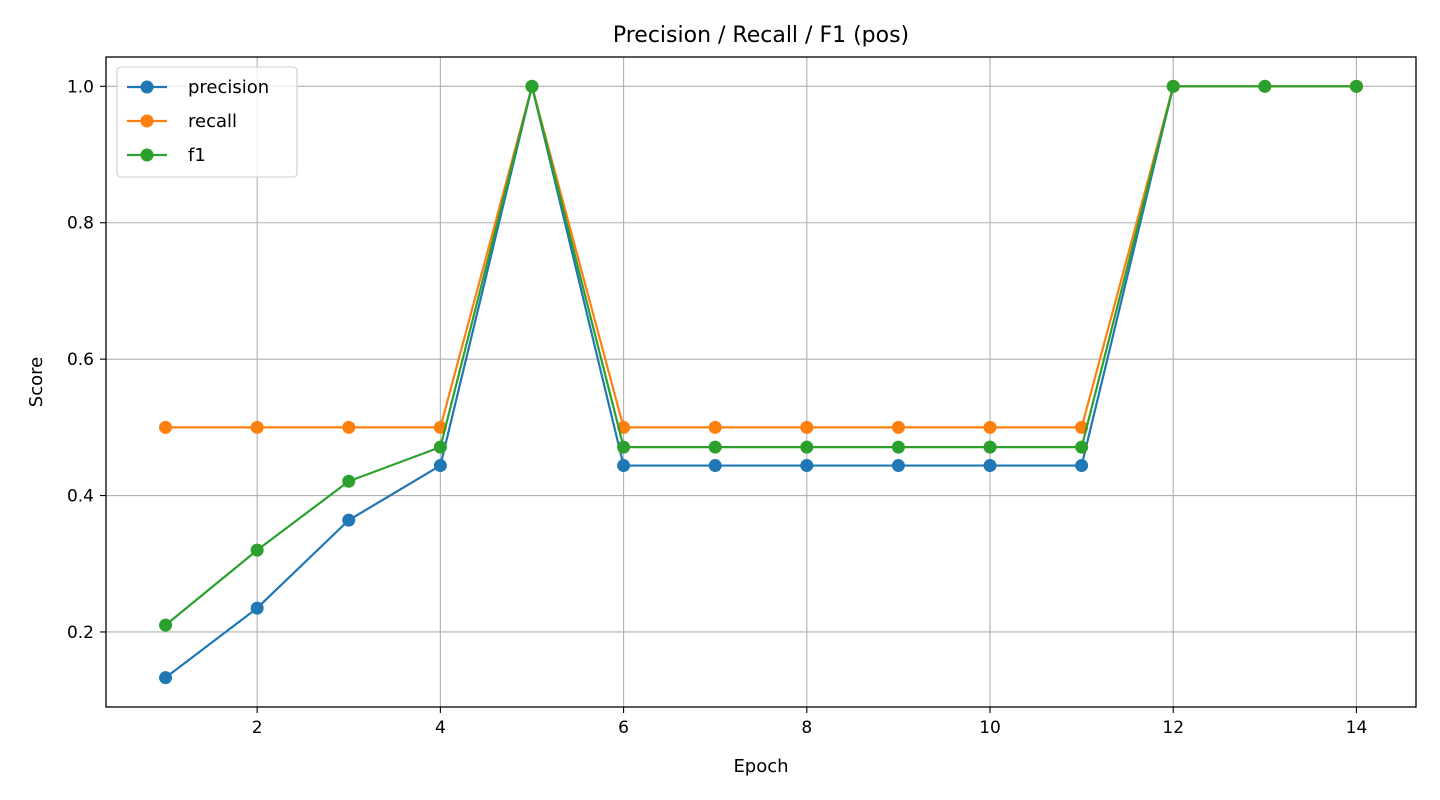  I want to click on legend-item-recall: recall, so click(182, 121).